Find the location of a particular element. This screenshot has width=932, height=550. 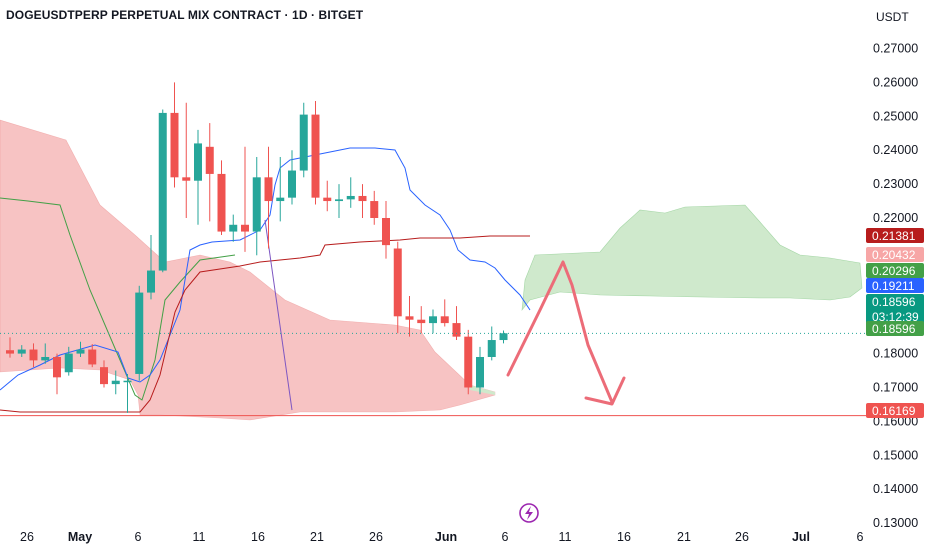

forecast-arrowhead is located at coordinates (605, 391).